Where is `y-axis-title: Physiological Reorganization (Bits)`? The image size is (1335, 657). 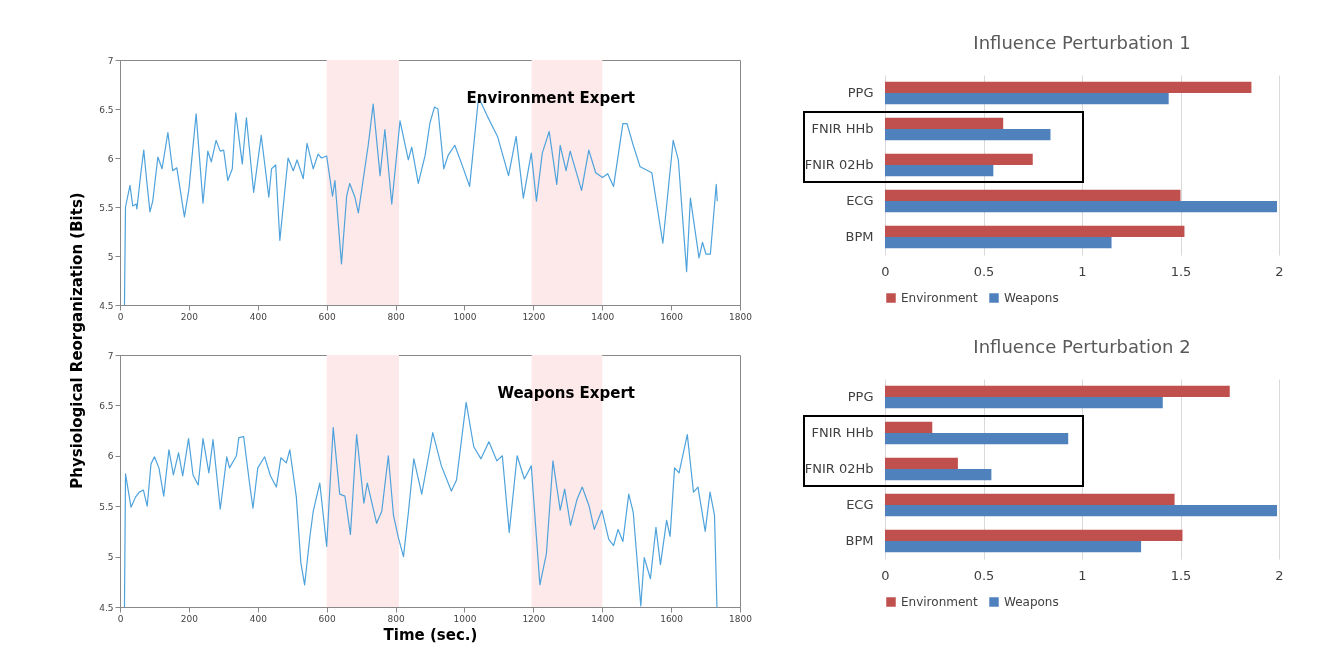
y-axis-title: Physiological Reorganization (Bits) is located at coordinates (77, 340).